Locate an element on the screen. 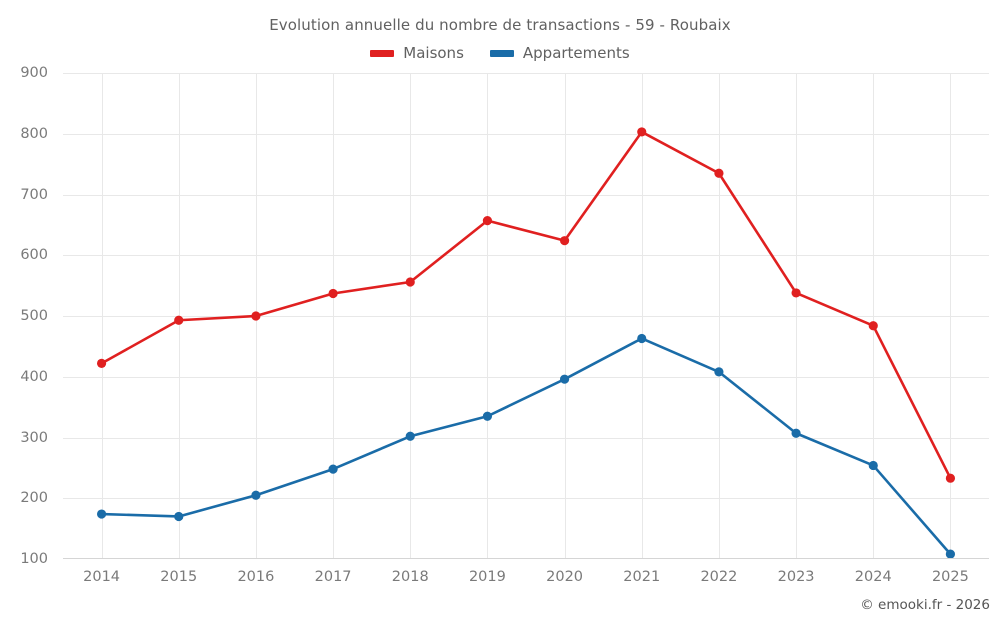  x-axis-tick-label: 2015 is located at coordinates (179, 577).